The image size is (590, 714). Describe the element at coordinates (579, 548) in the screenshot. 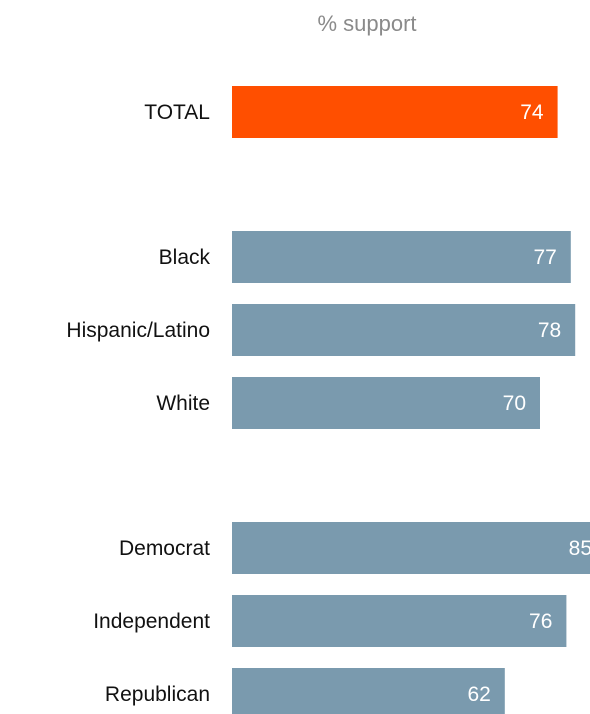

I see `value-label-democrat: 85` at that location.